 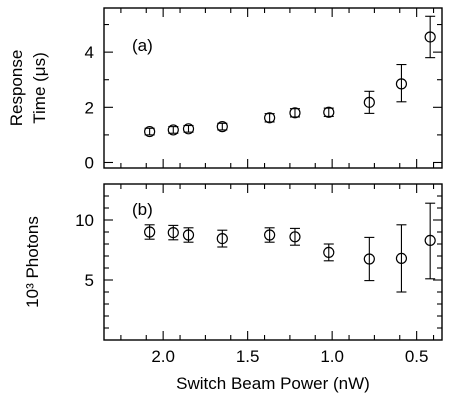 I want to click on x-tick-label: 0.5, so click(x=417, y=356).